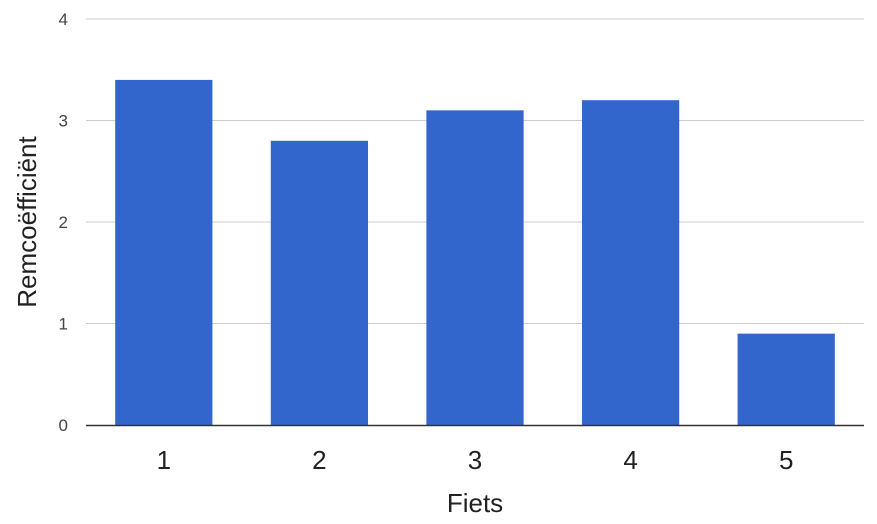 The image size is (877, 524). I want to click on x-tick-label: 2, so click(319, 460).